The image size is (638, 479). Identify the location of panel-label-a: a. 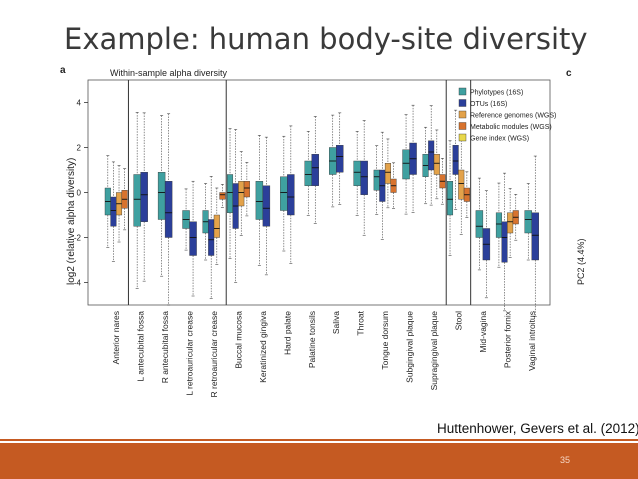
(63, 70).